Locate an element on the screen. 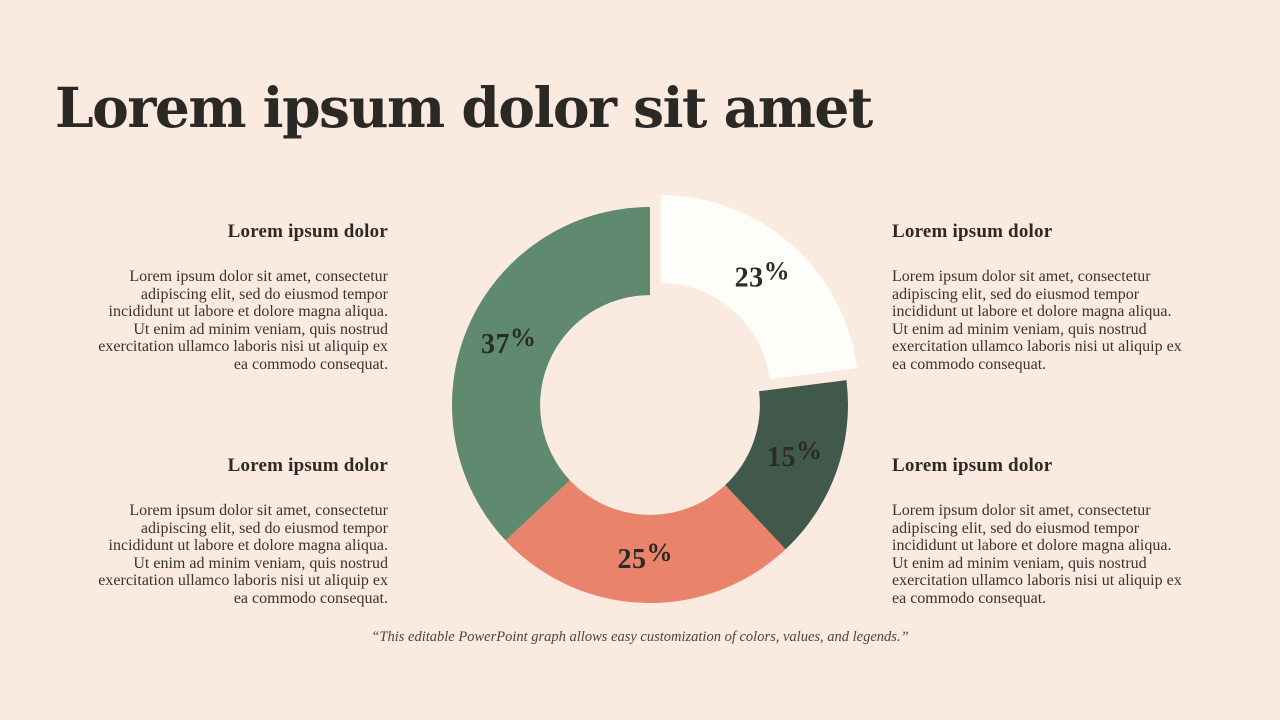 Image resolution: width=1280 pixels, height=720 pixels. slice-white is located at coordinates (759, 287).